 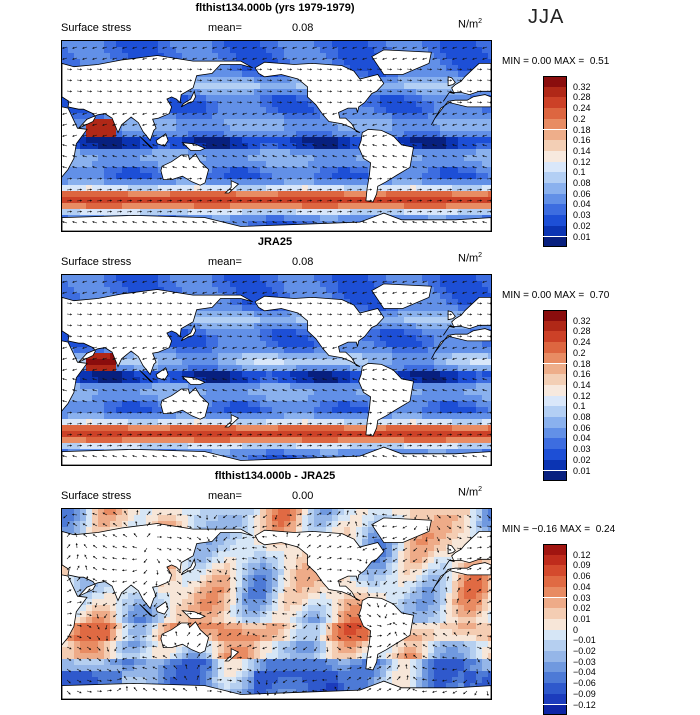 I want to click on variable-label: Surface stress, so click(x=96, y=28).